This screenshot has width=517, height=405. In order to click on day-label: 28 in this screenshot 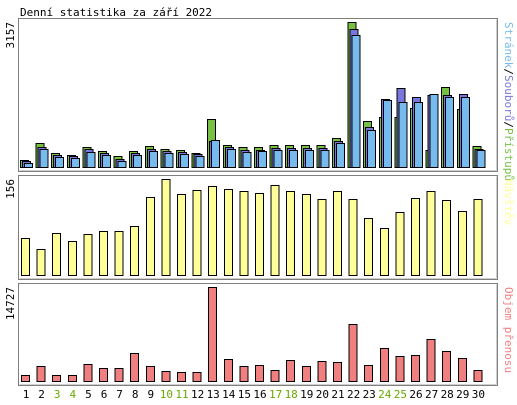, I will do `click(447, 394)`.